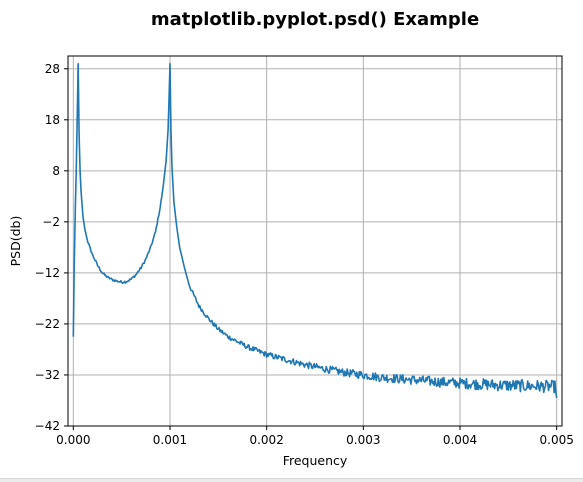  I want to click on window-bottom-strip, so click(291, 480).